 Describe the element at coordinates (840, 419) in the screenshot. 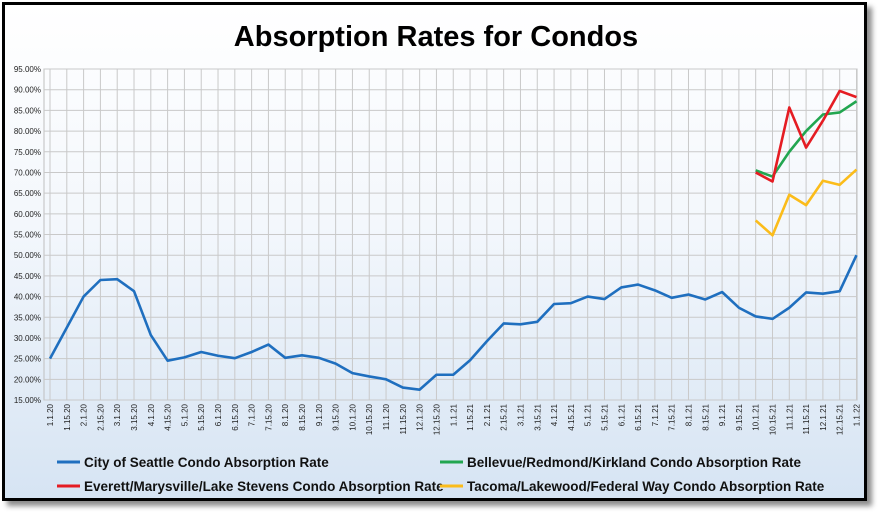

I see `x-tick-label: 12.15.21` at that location.